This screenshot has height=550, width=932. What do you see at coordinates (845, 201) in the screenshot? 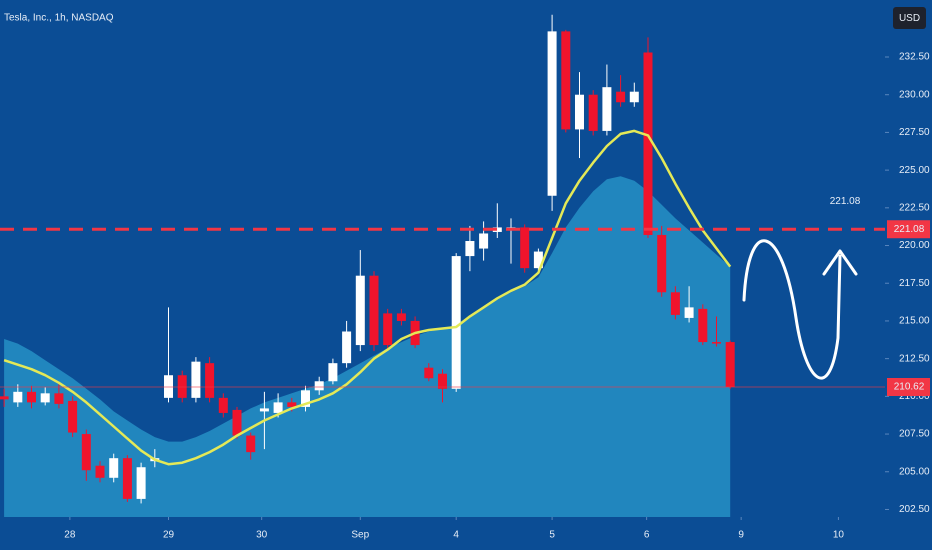
I see `level-annotation: 221.08` at bounding box center [845, 201].